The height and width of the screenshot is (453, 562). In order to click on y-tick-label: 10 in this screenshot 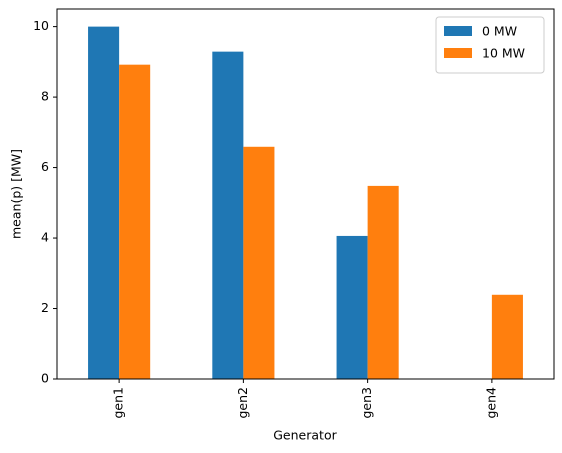, I will do `click(41, 25)`.